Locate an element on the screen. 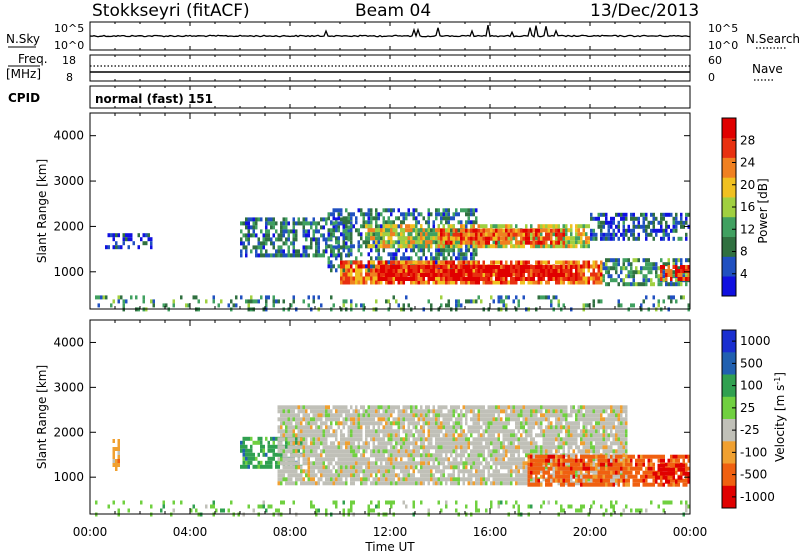 This screenshot has height=554, width=800. y-tick-label: 1000 is located at coordinates (68, 272).